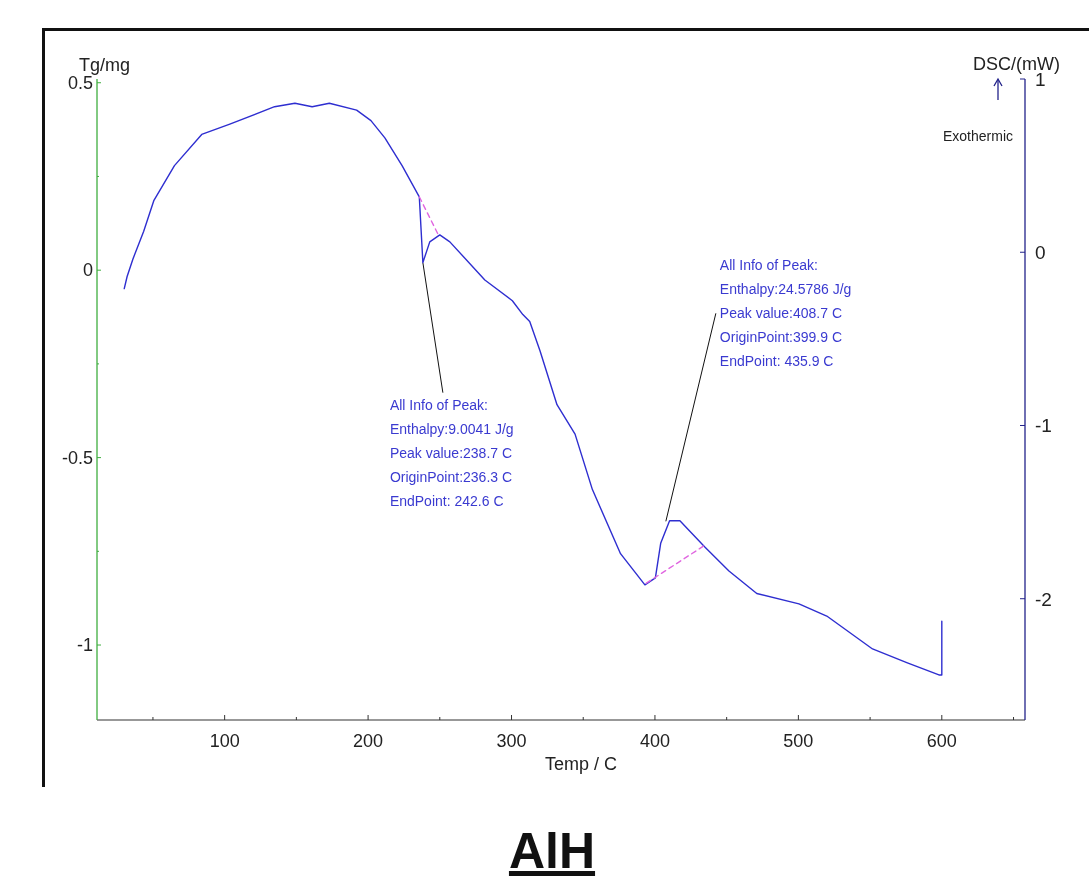 This screenshot has height=877, width=1089. What do you see at coordinates (654, 741) in the screenshot?
I see `x-tick-label: 400` at bounding box center [654, 741].